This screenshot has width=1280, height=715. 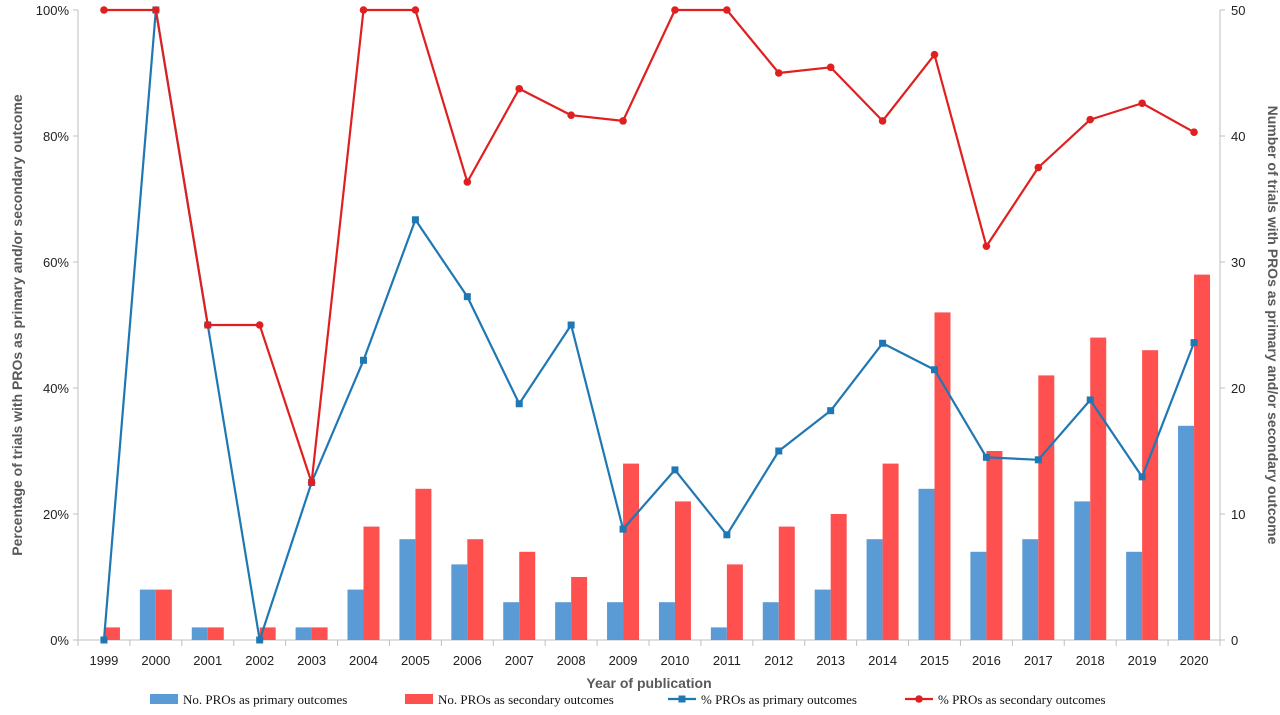 What do you see at coordinates (155, 660) in the screenshot?
I see `x-tick-label: 2000` at bounding box center [155, 660].